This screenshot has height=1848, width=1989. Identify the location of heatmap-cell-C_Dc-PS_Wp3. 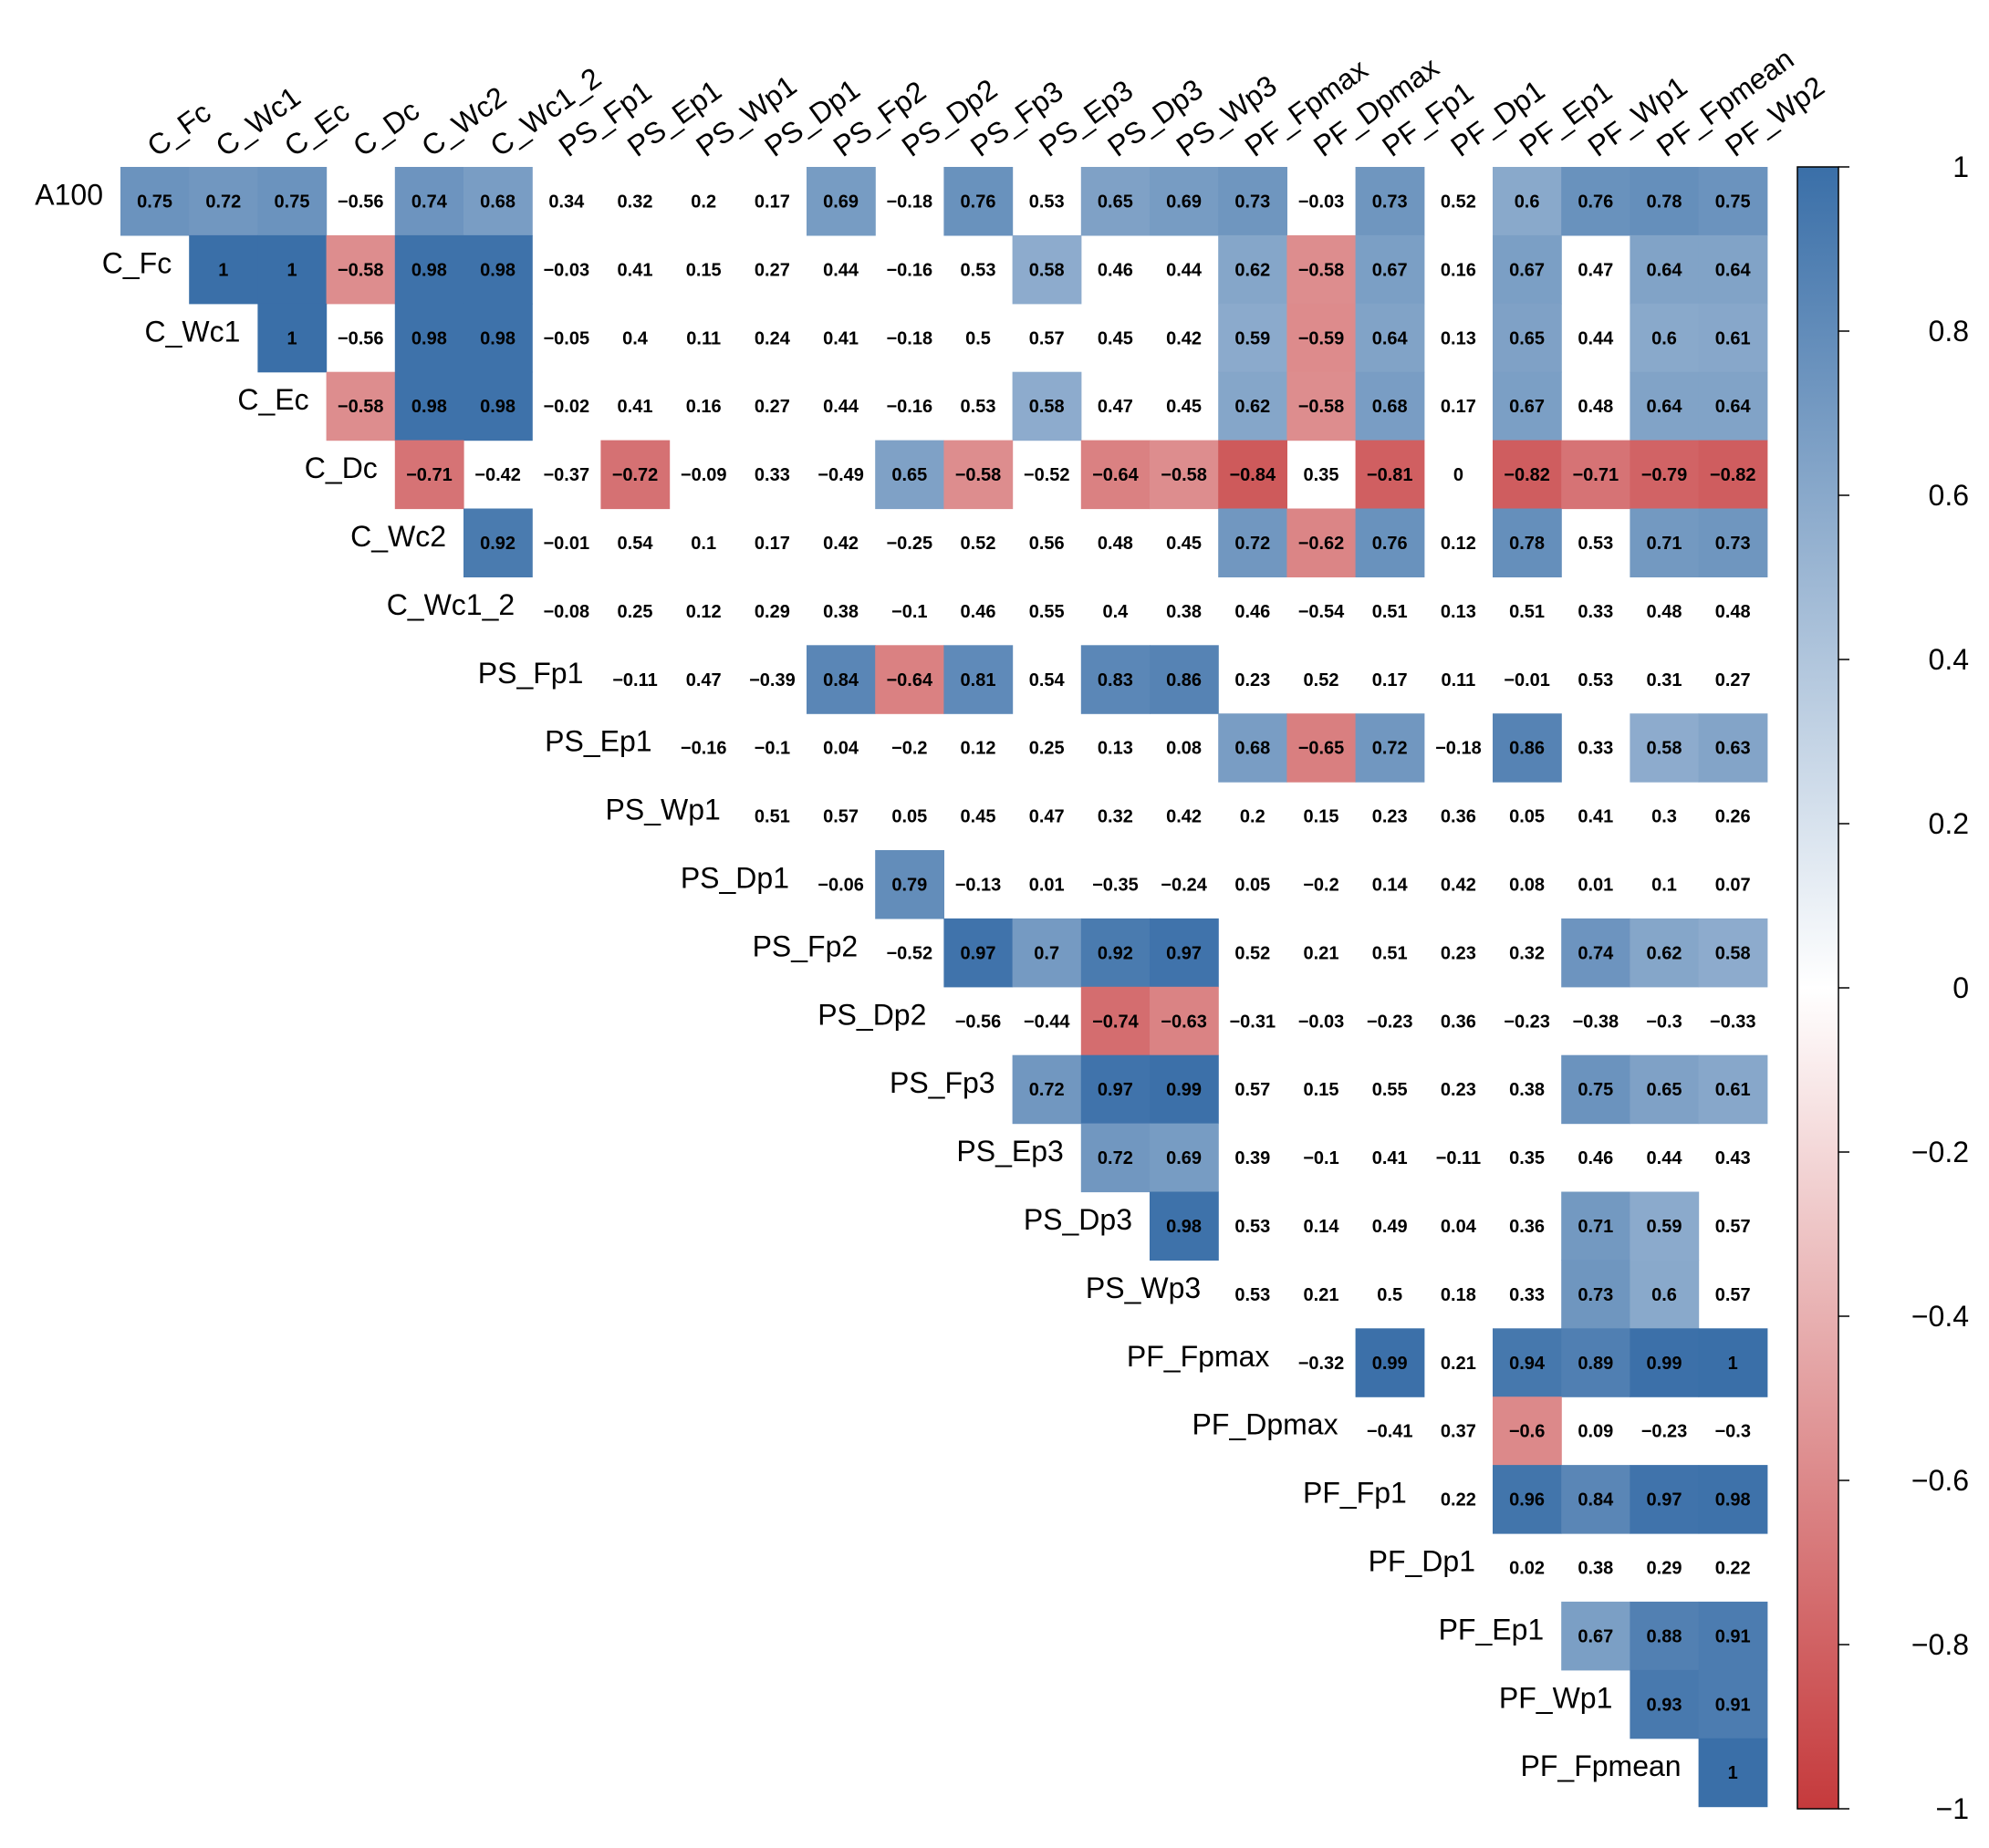
(1184, 475).